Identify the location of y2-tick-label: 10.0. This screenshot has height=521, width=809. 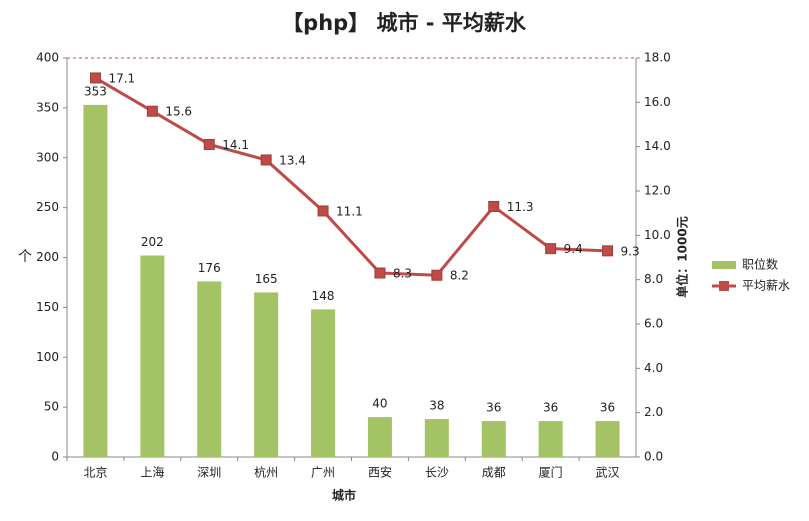
(657, 235).